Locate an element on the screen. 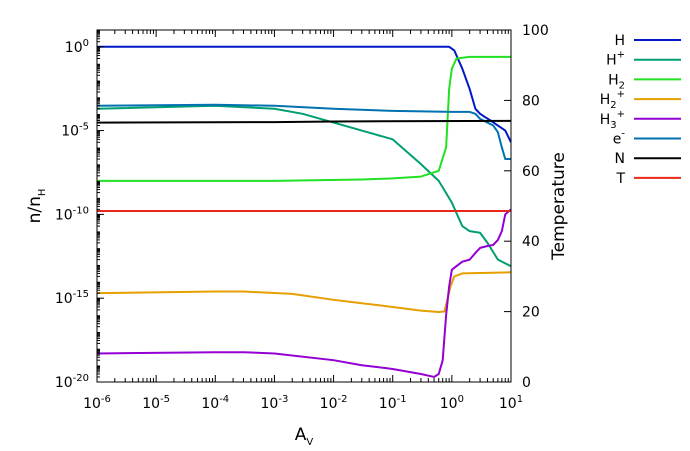 The image size is (690, 451). y2-tick-label: 20 is located at coordinates (531, 313).